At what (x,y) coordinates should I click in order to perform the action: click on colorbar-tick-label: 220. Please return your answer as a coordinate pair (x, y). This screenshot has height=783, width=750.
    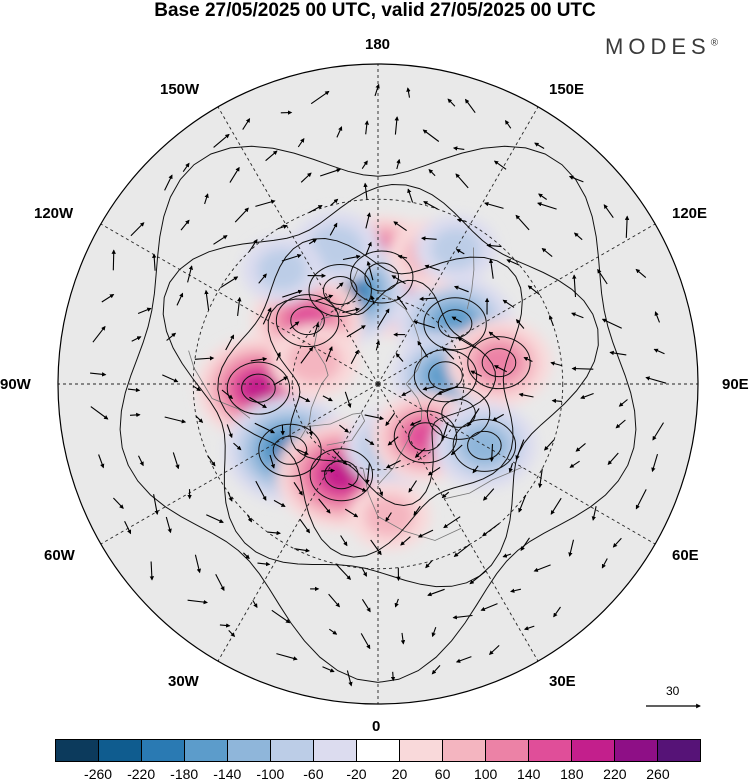
    Looking at the image, I should click on (615, 774).